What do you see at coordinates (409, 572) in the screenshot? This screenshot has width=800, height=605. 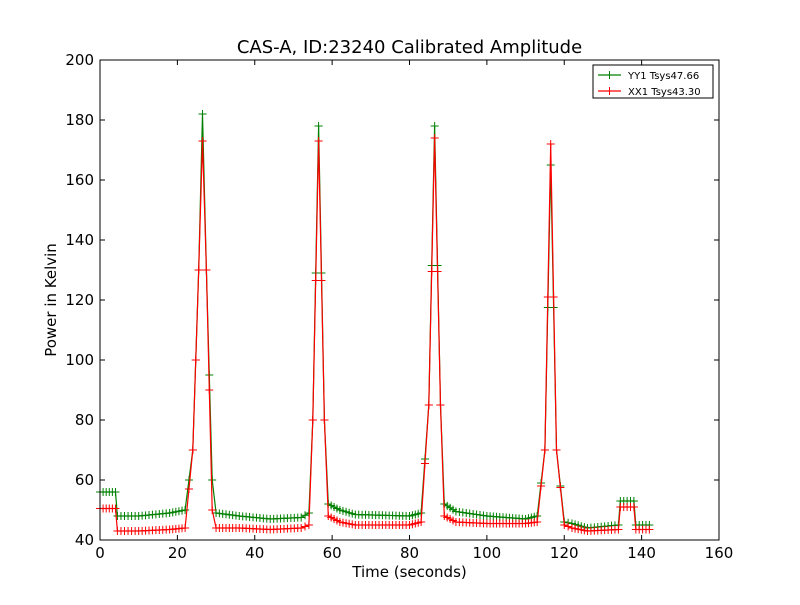 I see `x-axis-title: Time (seconds)` at bounding box center [409, 572].